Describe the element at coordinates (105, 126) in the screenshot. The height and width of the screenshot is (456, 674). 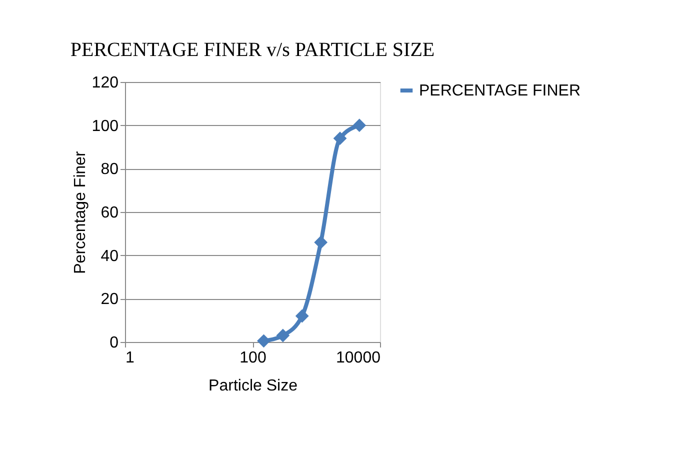
I see `y-tick-label: 100` at that location.